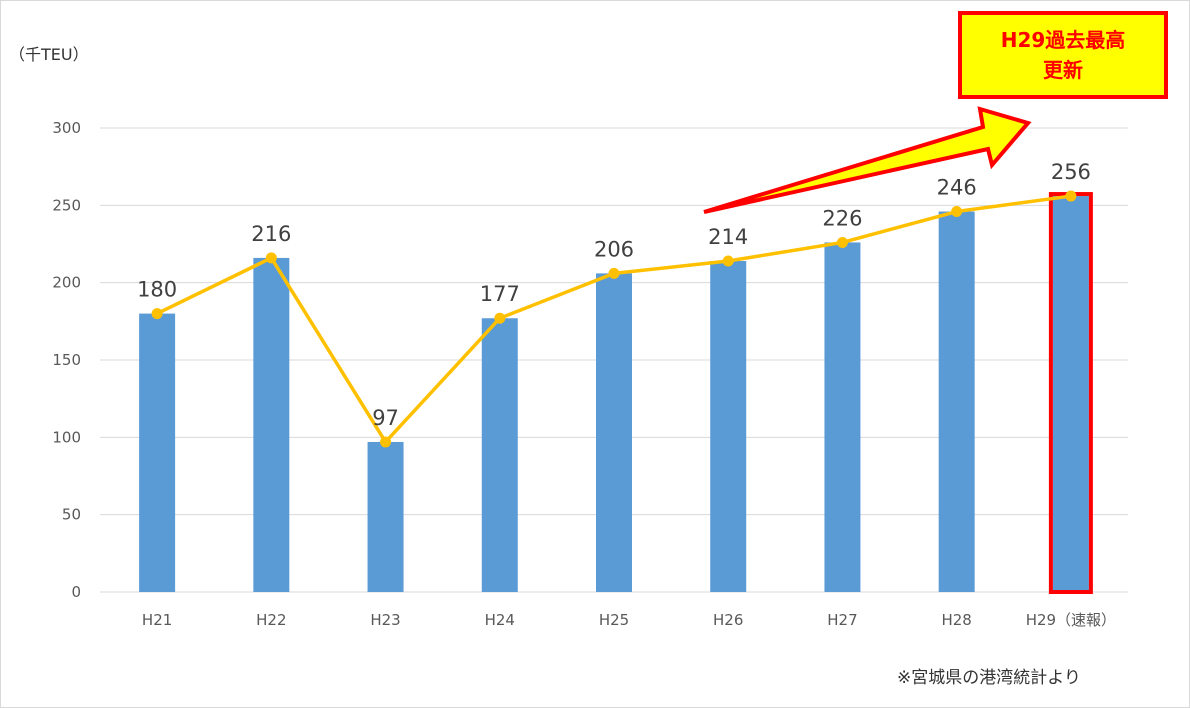 The height and width of the screenshot is (708, 1190). Describe the element at coordinates (385, 418) in the screenshot. I see `data-label: 97` at that location.